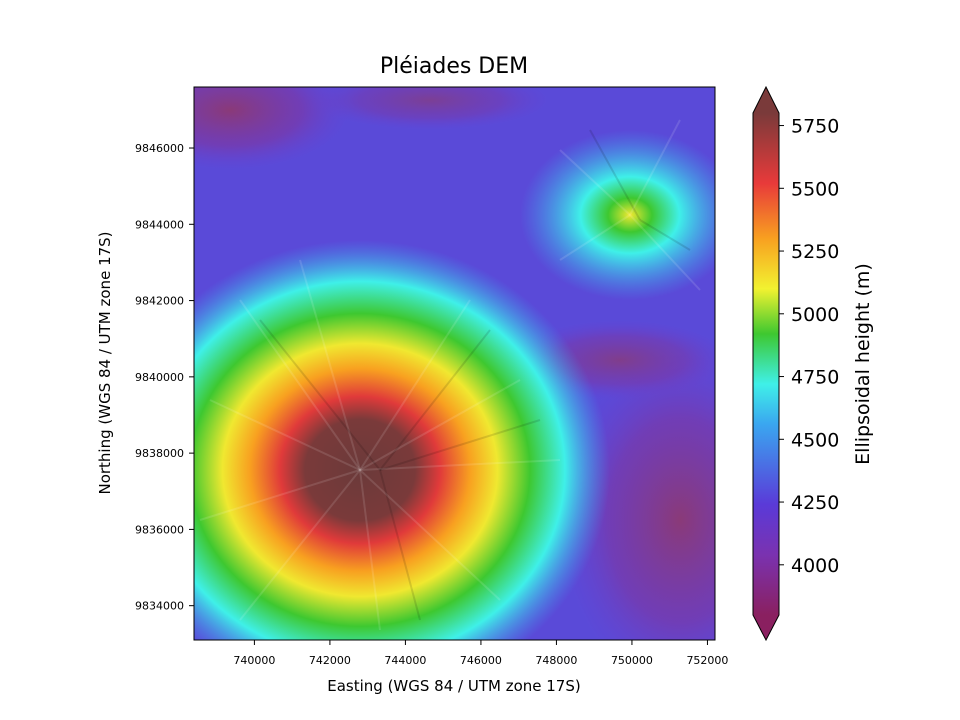 The height and width of the screenshot is (720, 960). Describe the element at coordinates (815, 503) in the screenshot. I see `colorbar-tick-label: 4250` at that location.